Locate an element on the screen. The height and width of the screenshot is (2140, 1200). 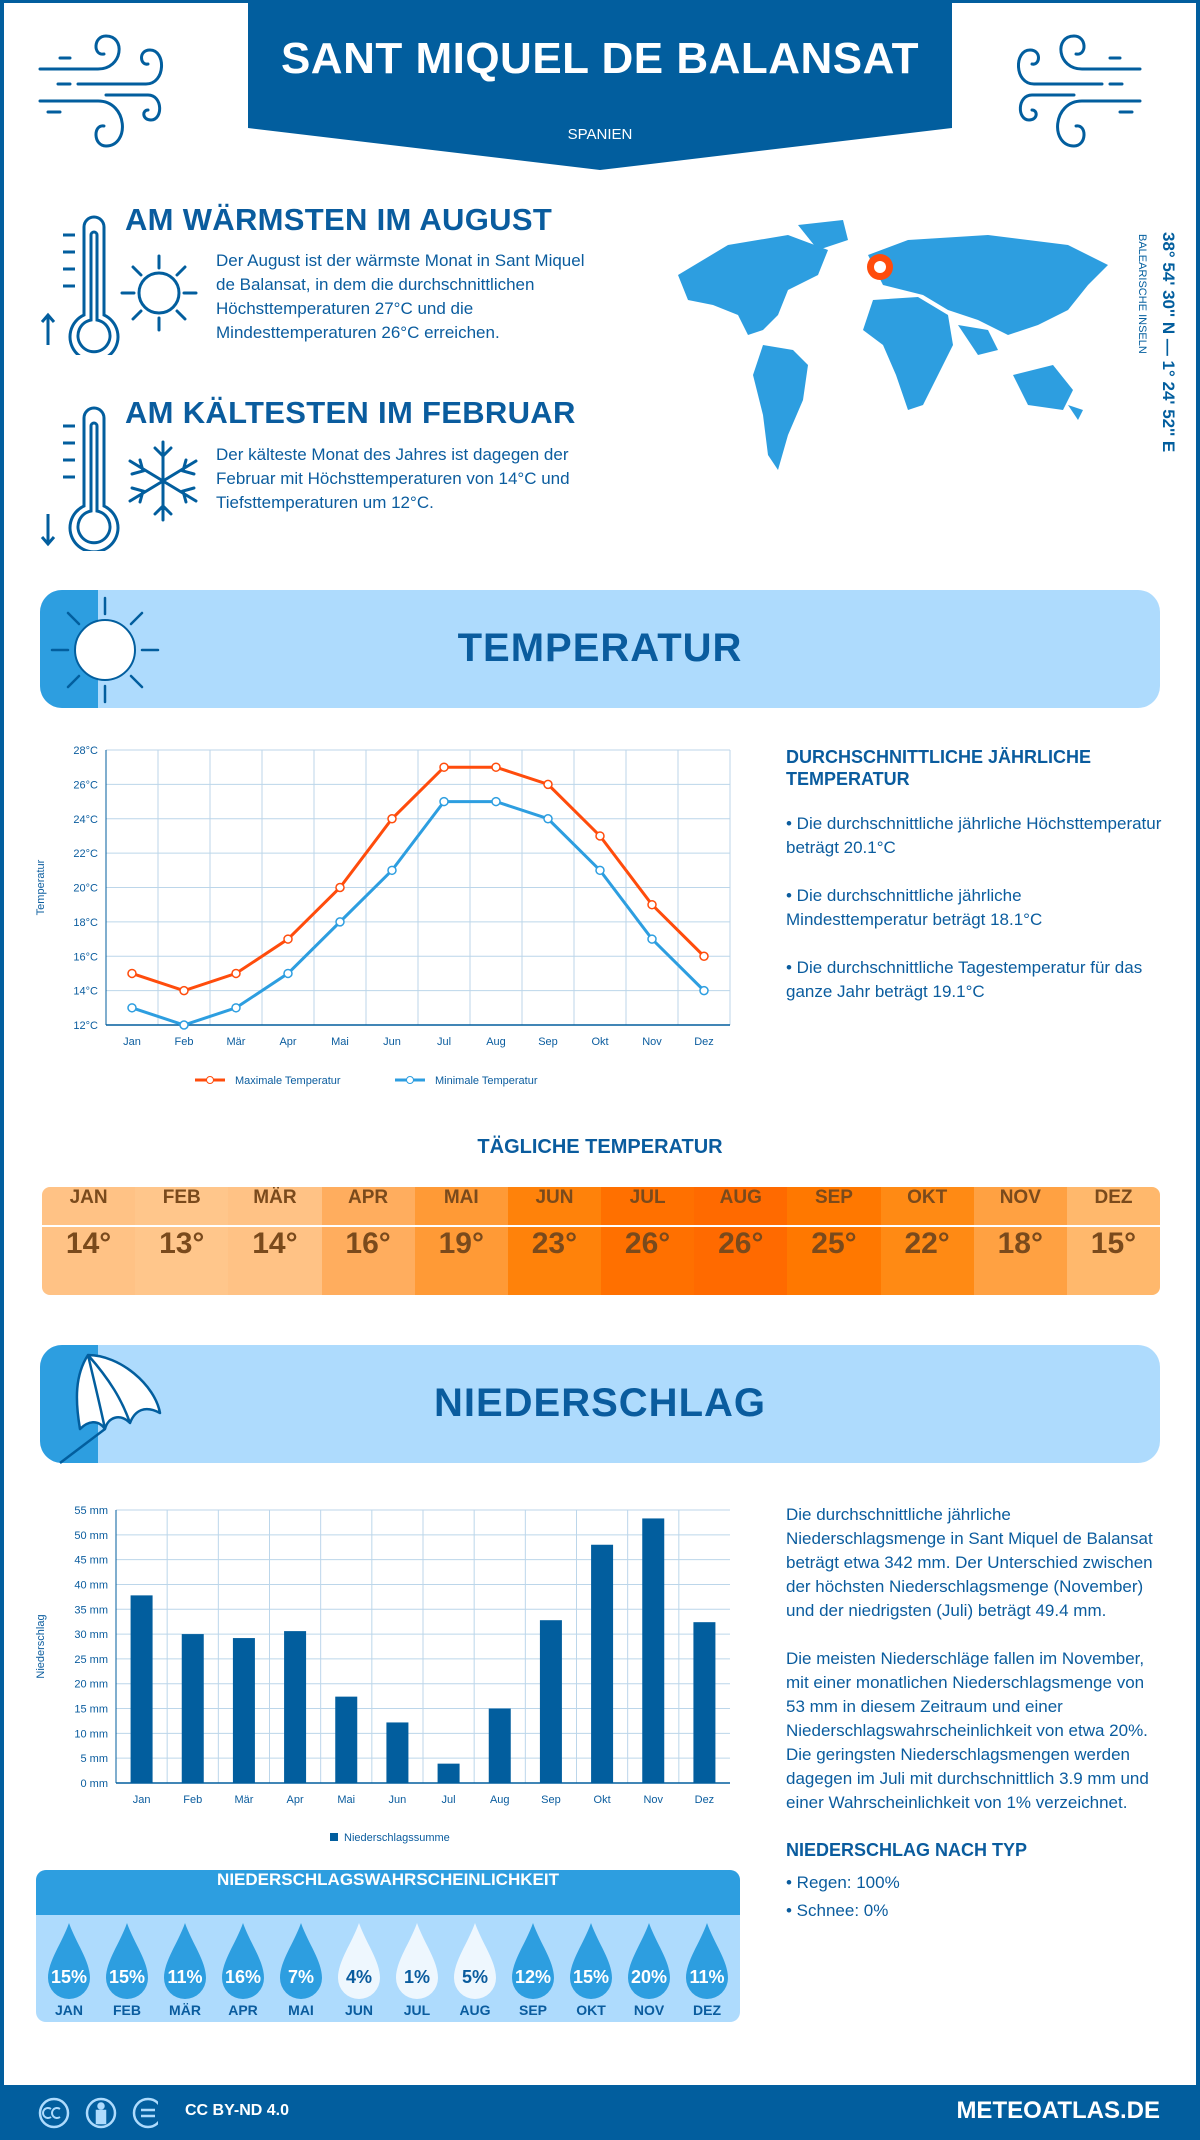
probability-heading: NIEDERSCHLAGSWAHRSCHEINLICHKEIT is located at coordinates (388, 1892).